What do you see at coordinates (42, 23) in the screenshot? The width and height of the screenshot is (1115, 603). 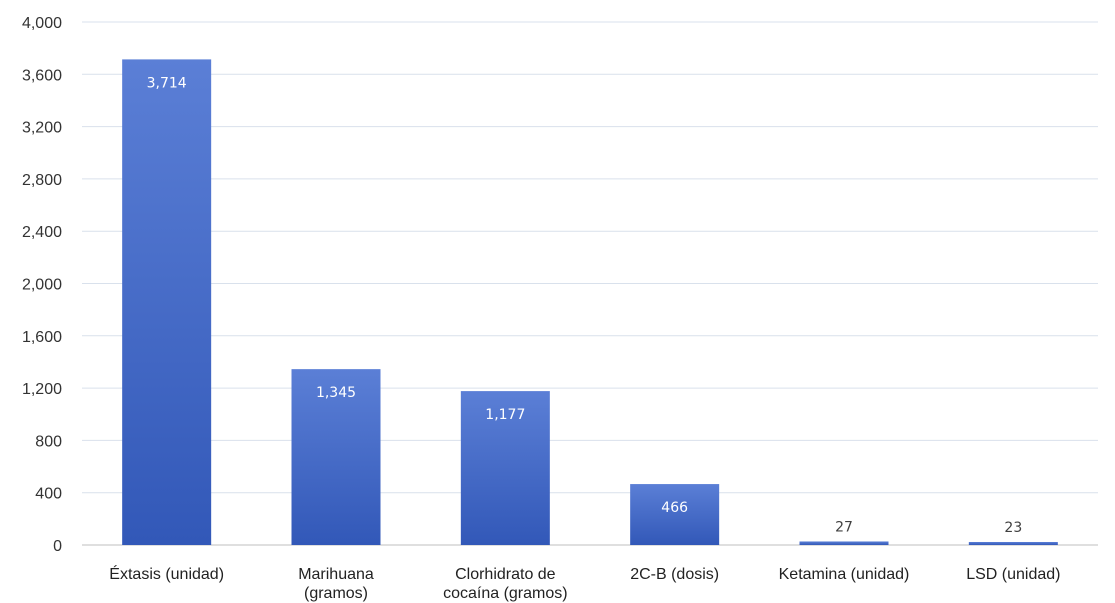 I see `y-tick-label: 4,000` at bounding box center [42, 23].